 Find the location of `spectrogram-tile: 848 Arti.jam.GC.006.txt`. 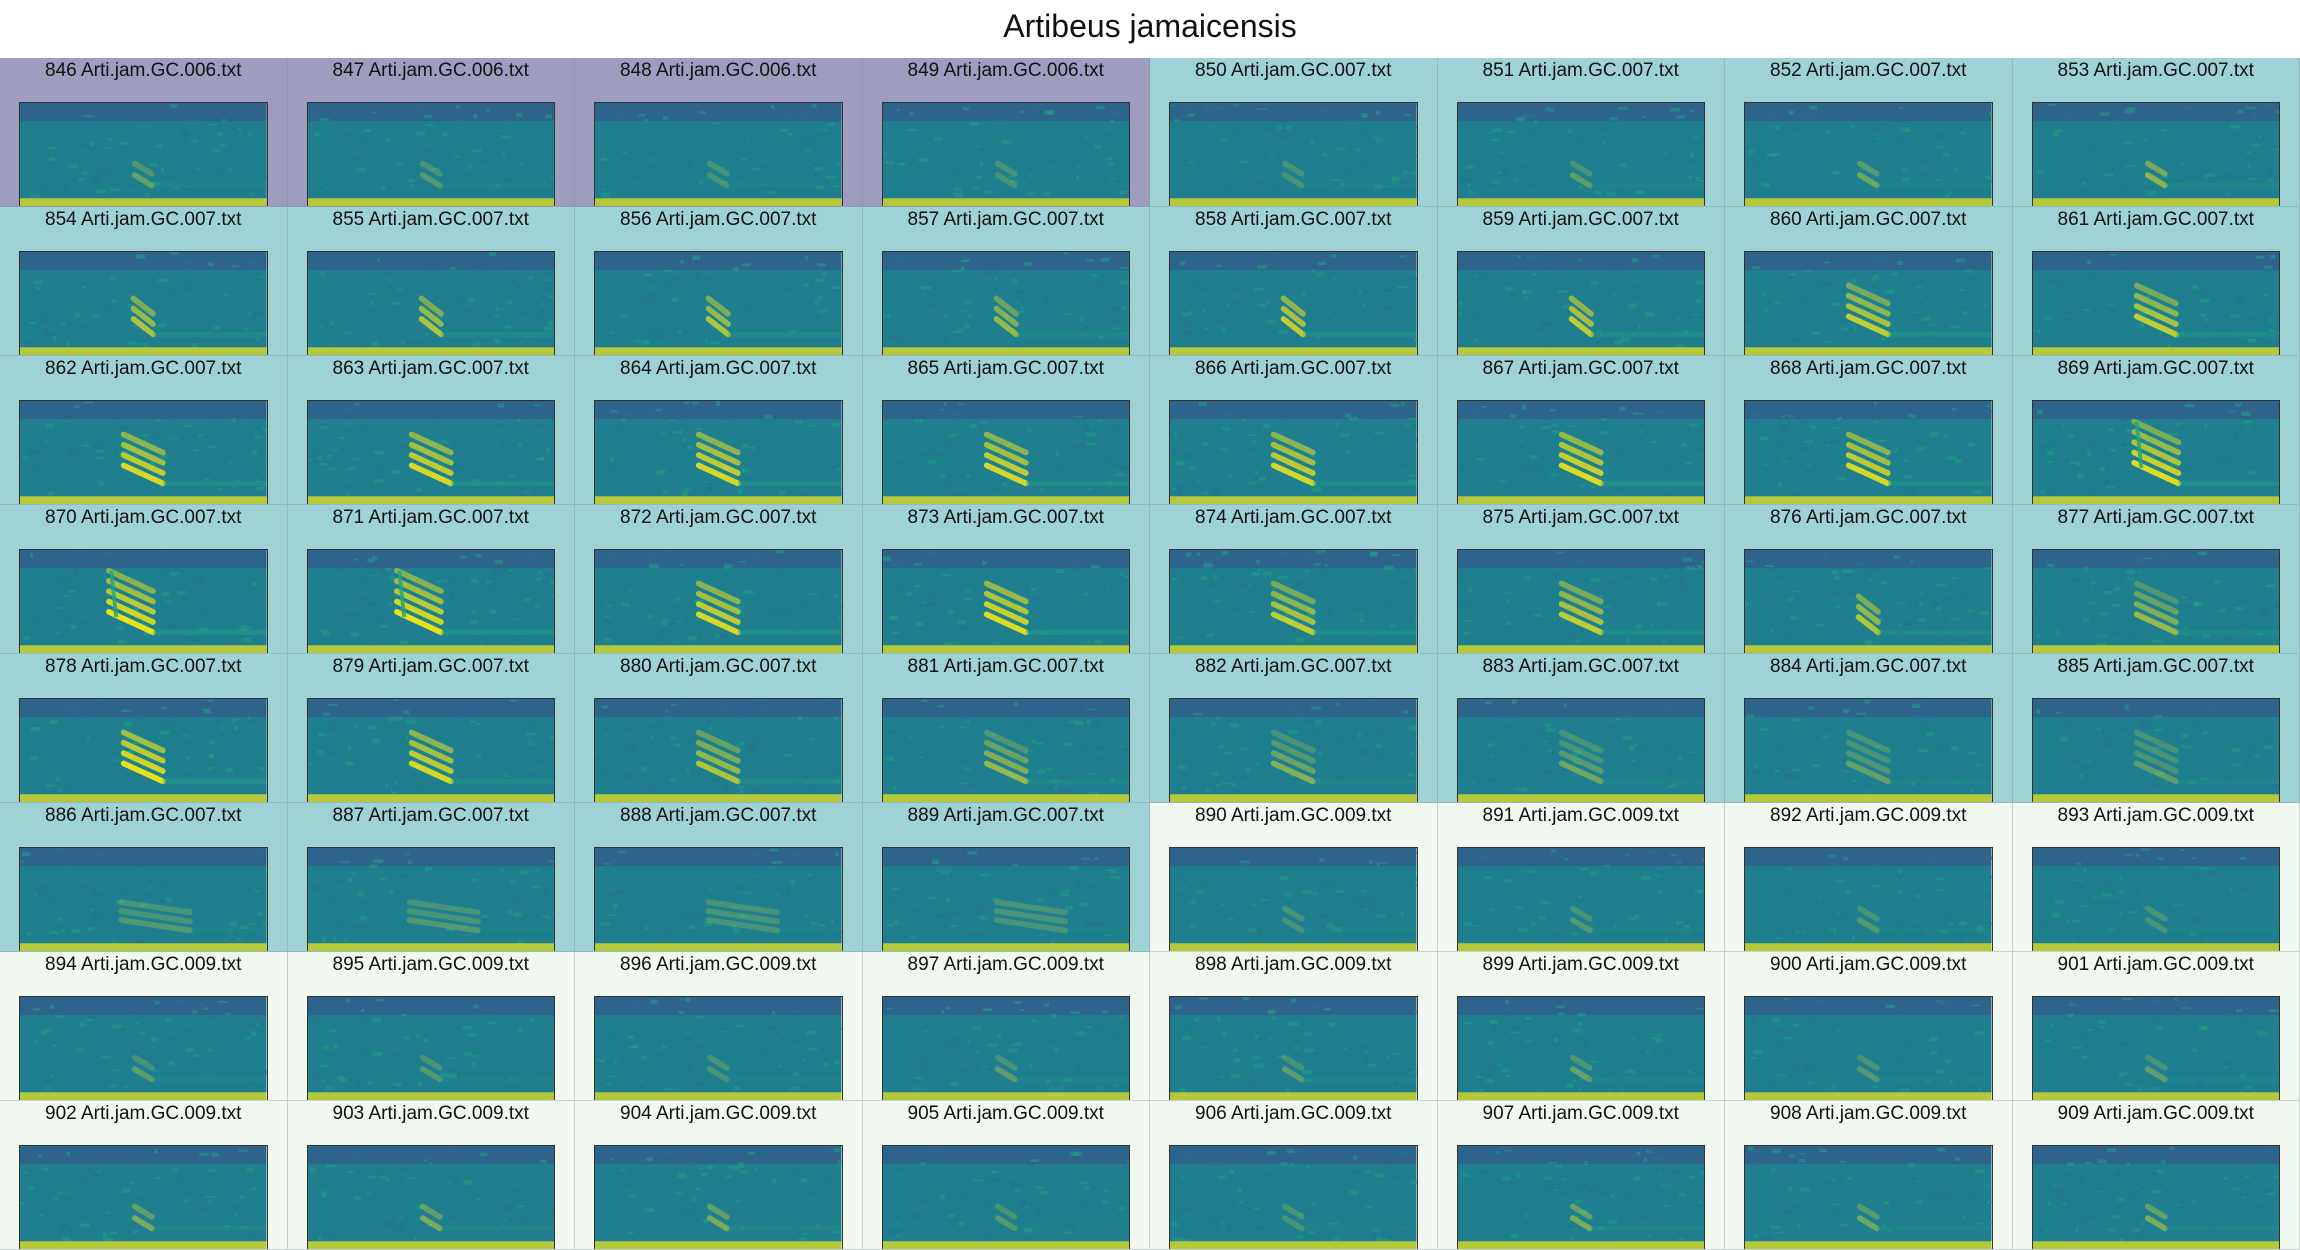

spectrogram-tile: 848 Arti.jam.GC.006.txt is located at coordinates (719, 132).